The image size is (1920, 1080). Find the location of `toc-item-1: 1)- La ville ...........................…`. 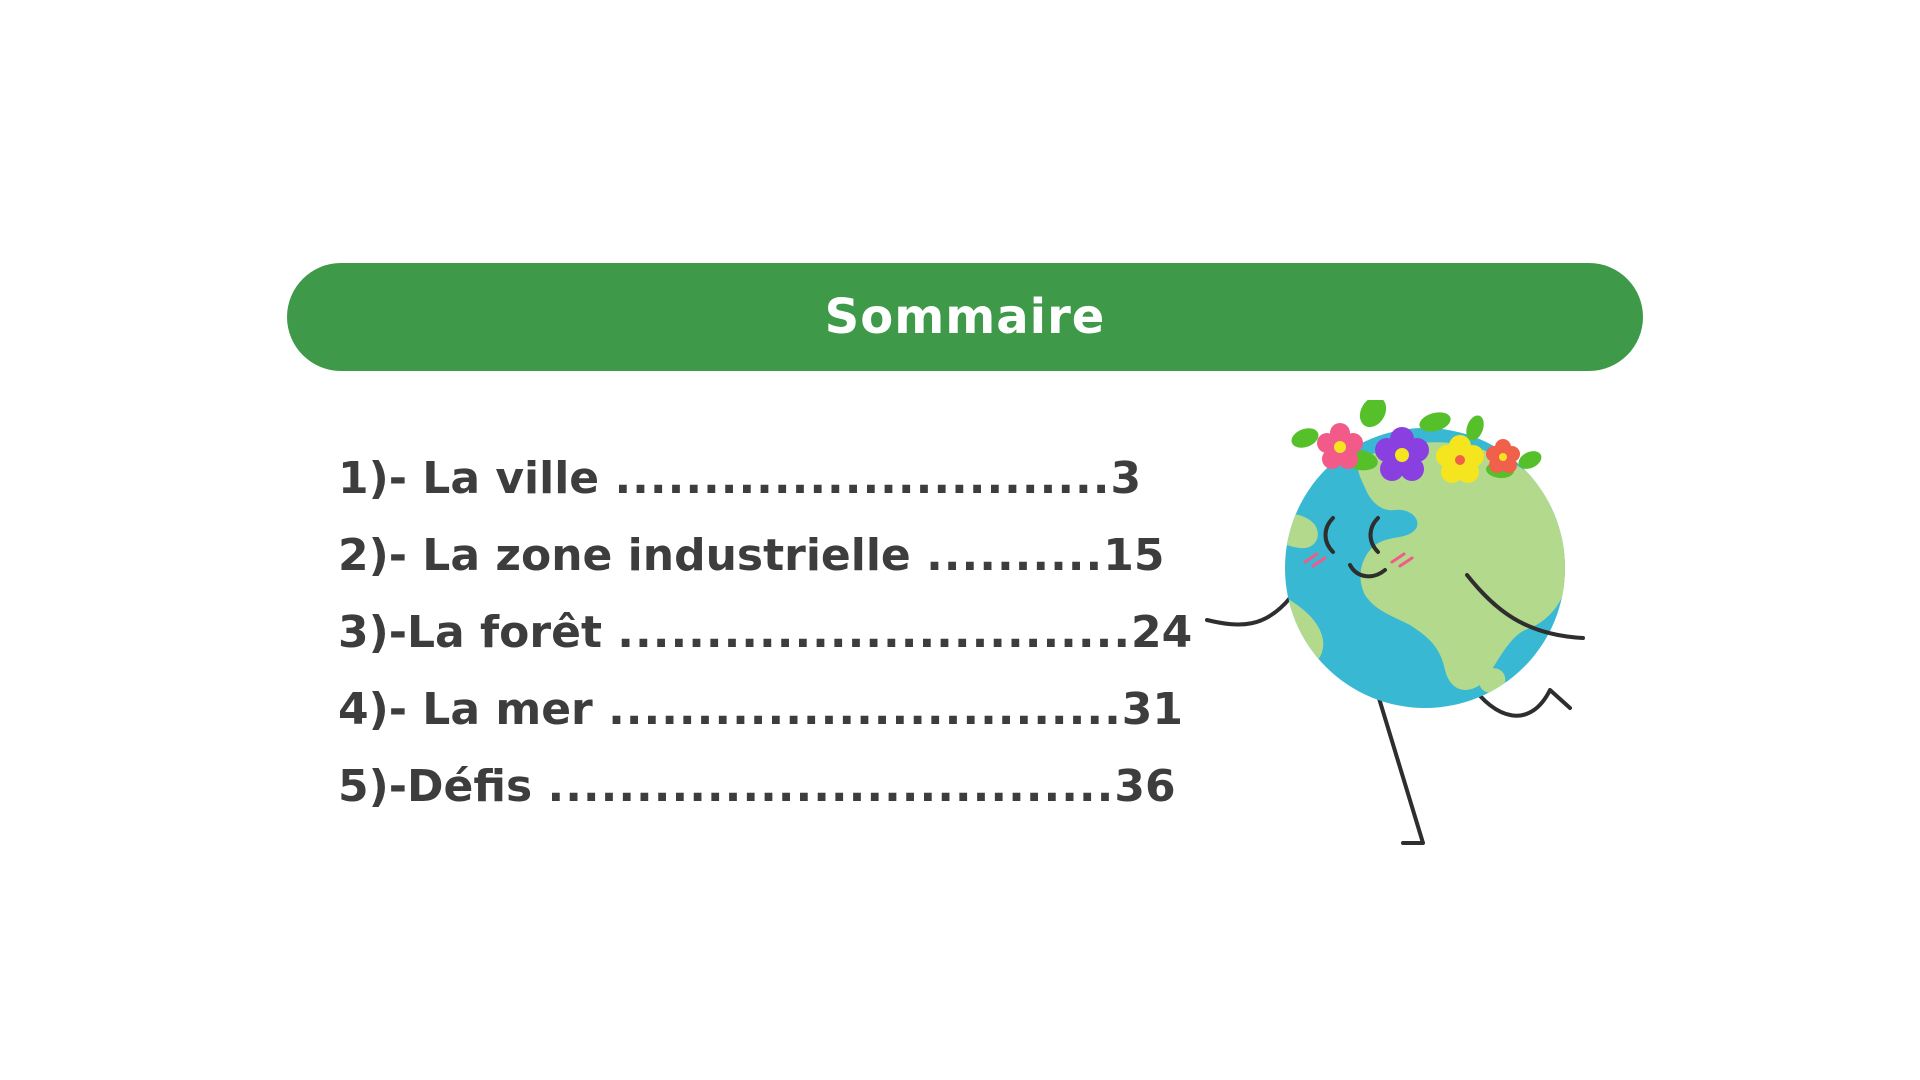

toc-item-1: 1)- La ville ...........................… is located at coordinates (748, 478).